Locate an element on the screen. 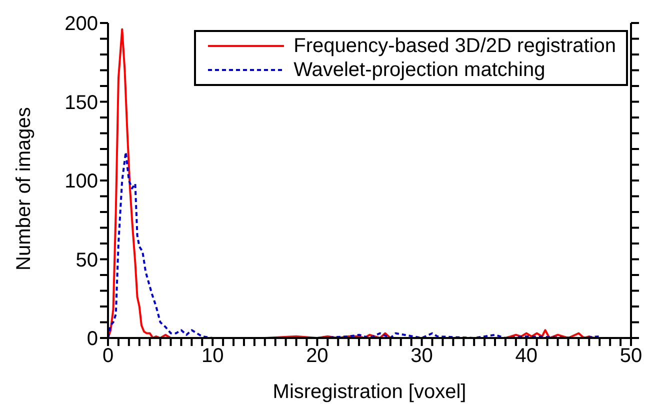  x-tick-label: 50 is located at coordinates (631, 356).